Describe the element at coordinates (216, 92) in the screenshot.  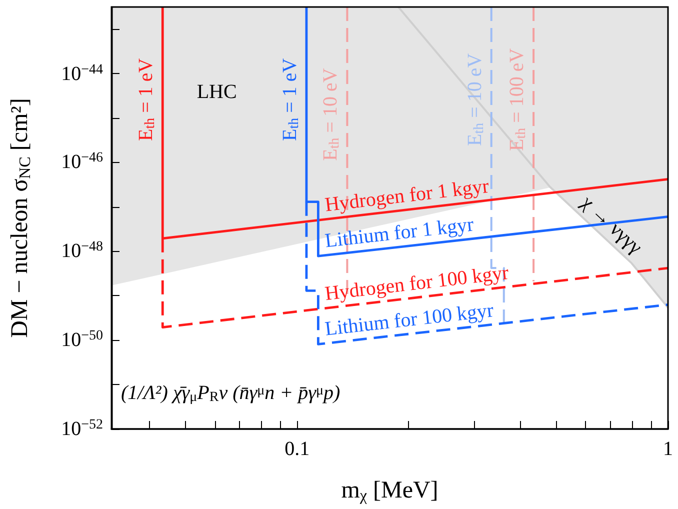
I see `annotation: LHC` at that location.